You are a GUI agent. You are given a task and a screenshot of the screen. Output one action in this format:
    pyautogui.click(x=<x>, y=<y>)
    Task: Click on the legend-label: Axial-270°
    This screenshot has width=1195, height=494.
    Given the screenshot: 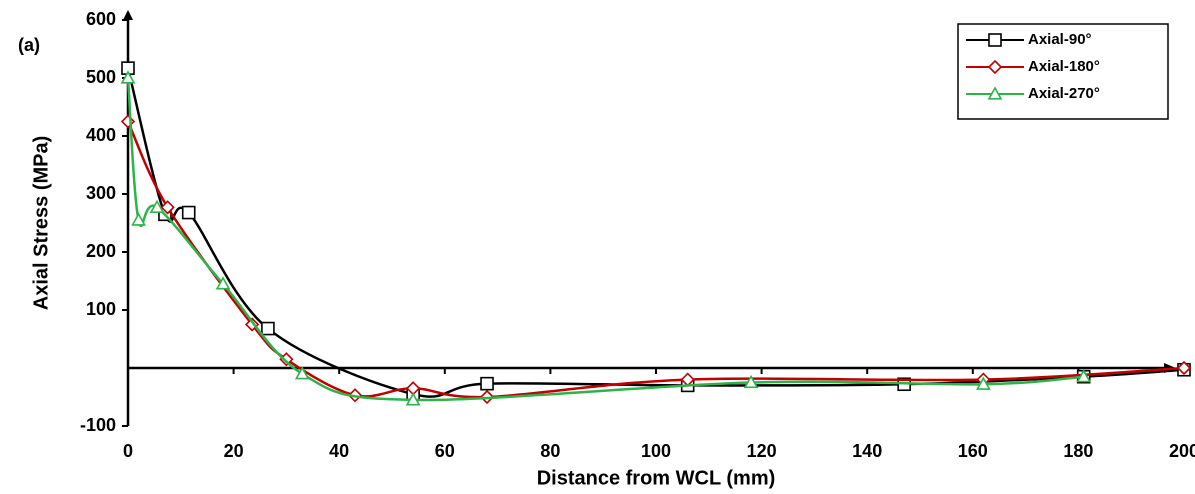 What is the action you would take?
    pyautogui.click(x=1064, y=93)
    